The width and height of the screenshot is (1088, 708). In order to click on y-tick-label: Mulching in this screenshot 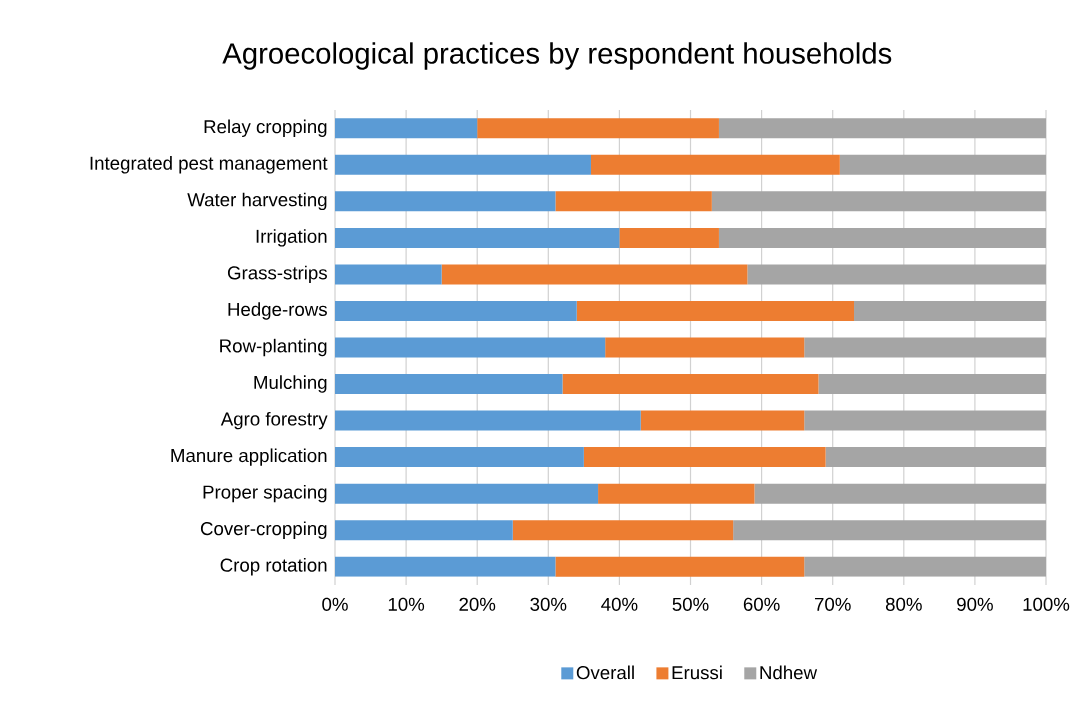, I will do `click(290, 384)`.